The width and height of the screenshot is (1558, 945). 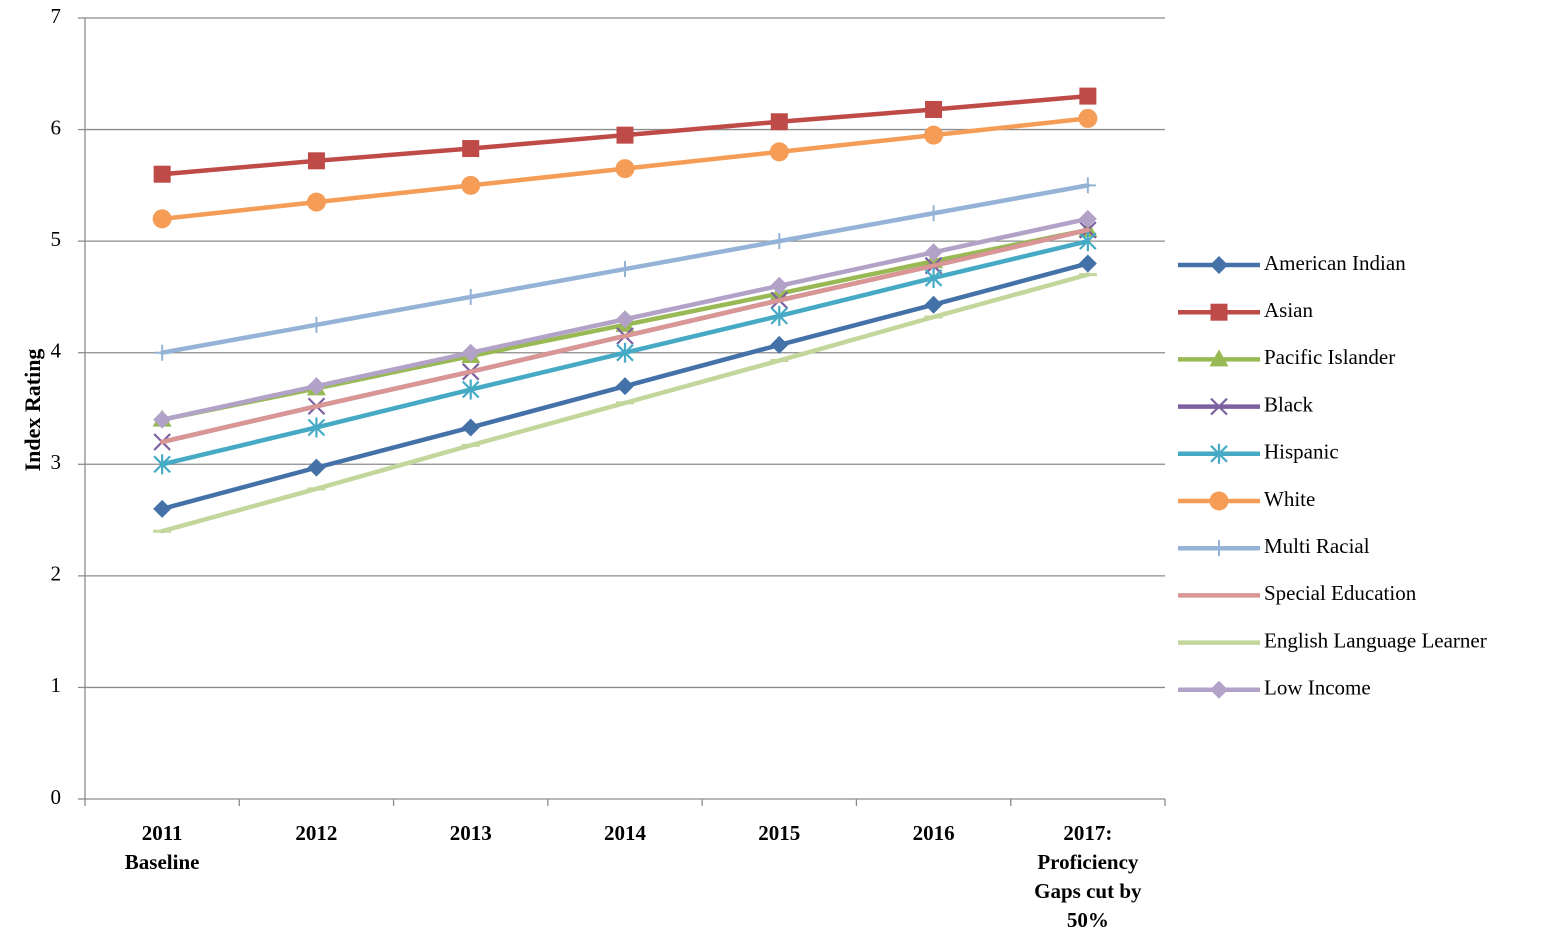 What do you see at coordinates (625, 833) in the screenshot?
I see `x-tick-label-3: 2014` at bounding box center [625, 833].